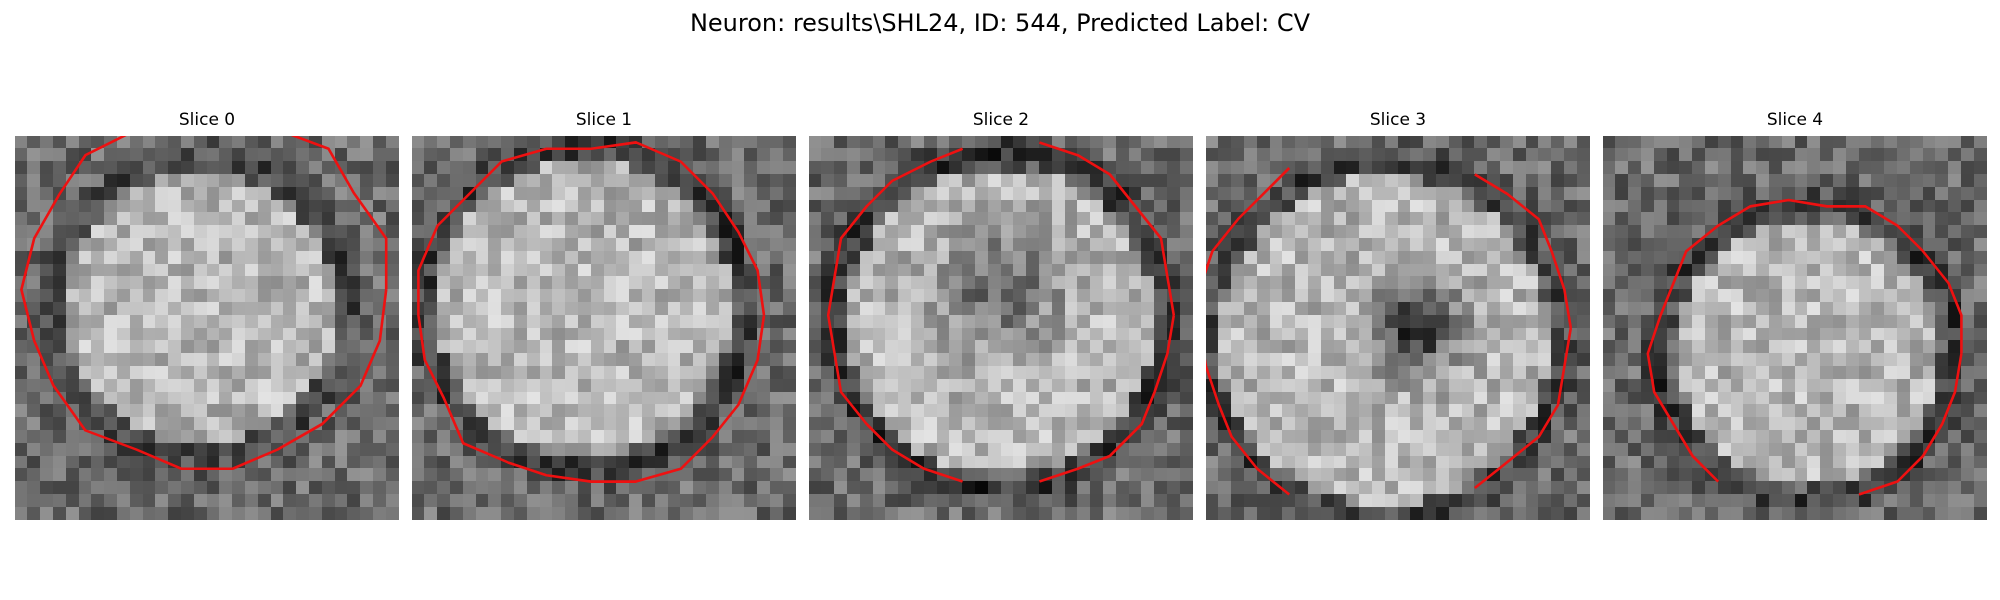 This screenshot has height=600, width=2000. I want to click on slice-panel-1: Slice 1, so click(604, 314).